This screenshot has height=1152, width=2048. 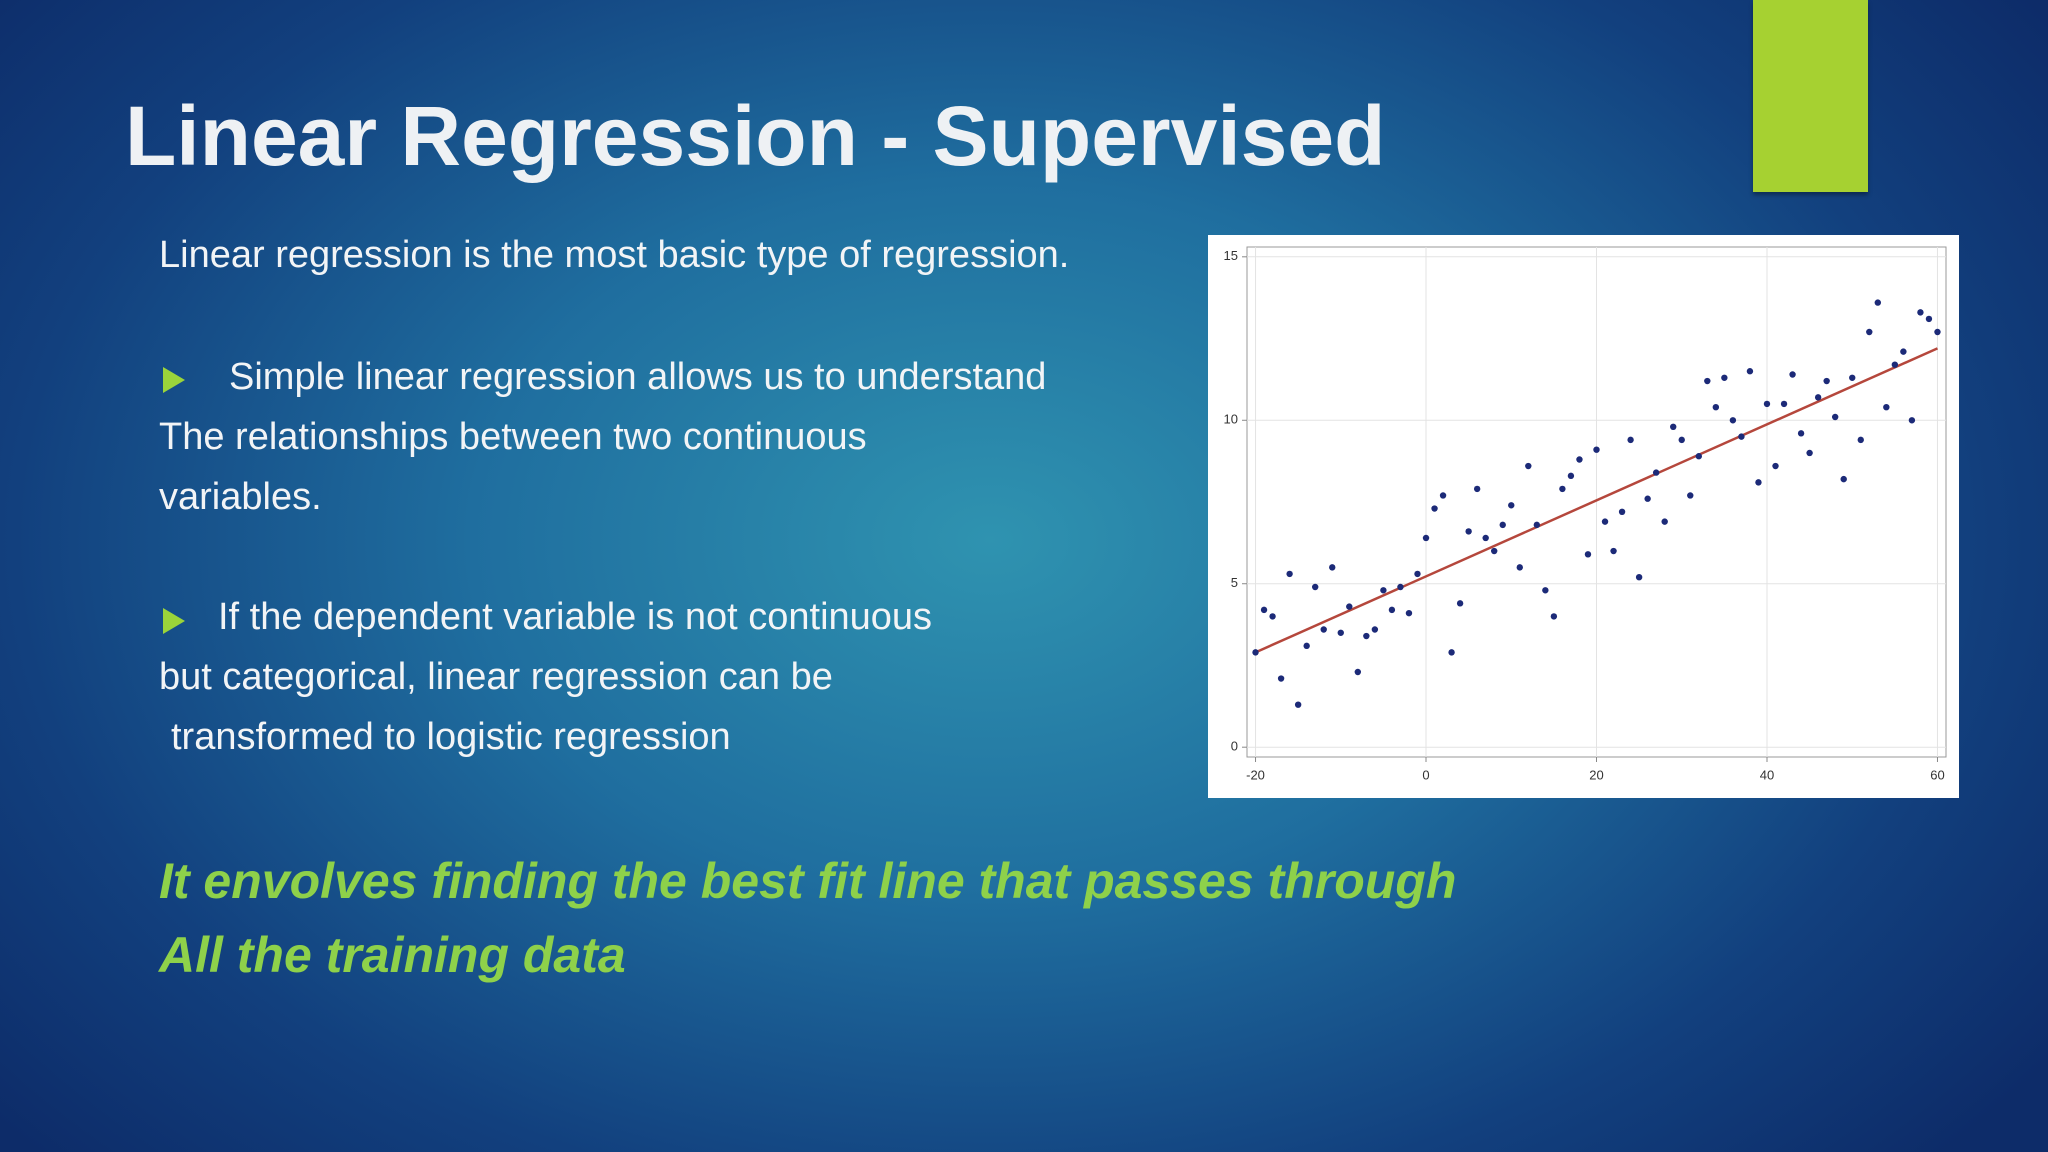 What do you see at coordinates (451, 737) in the screenshot?
I see `bullet-text: transformed to logistic regression` at bounding box center [451, 737].